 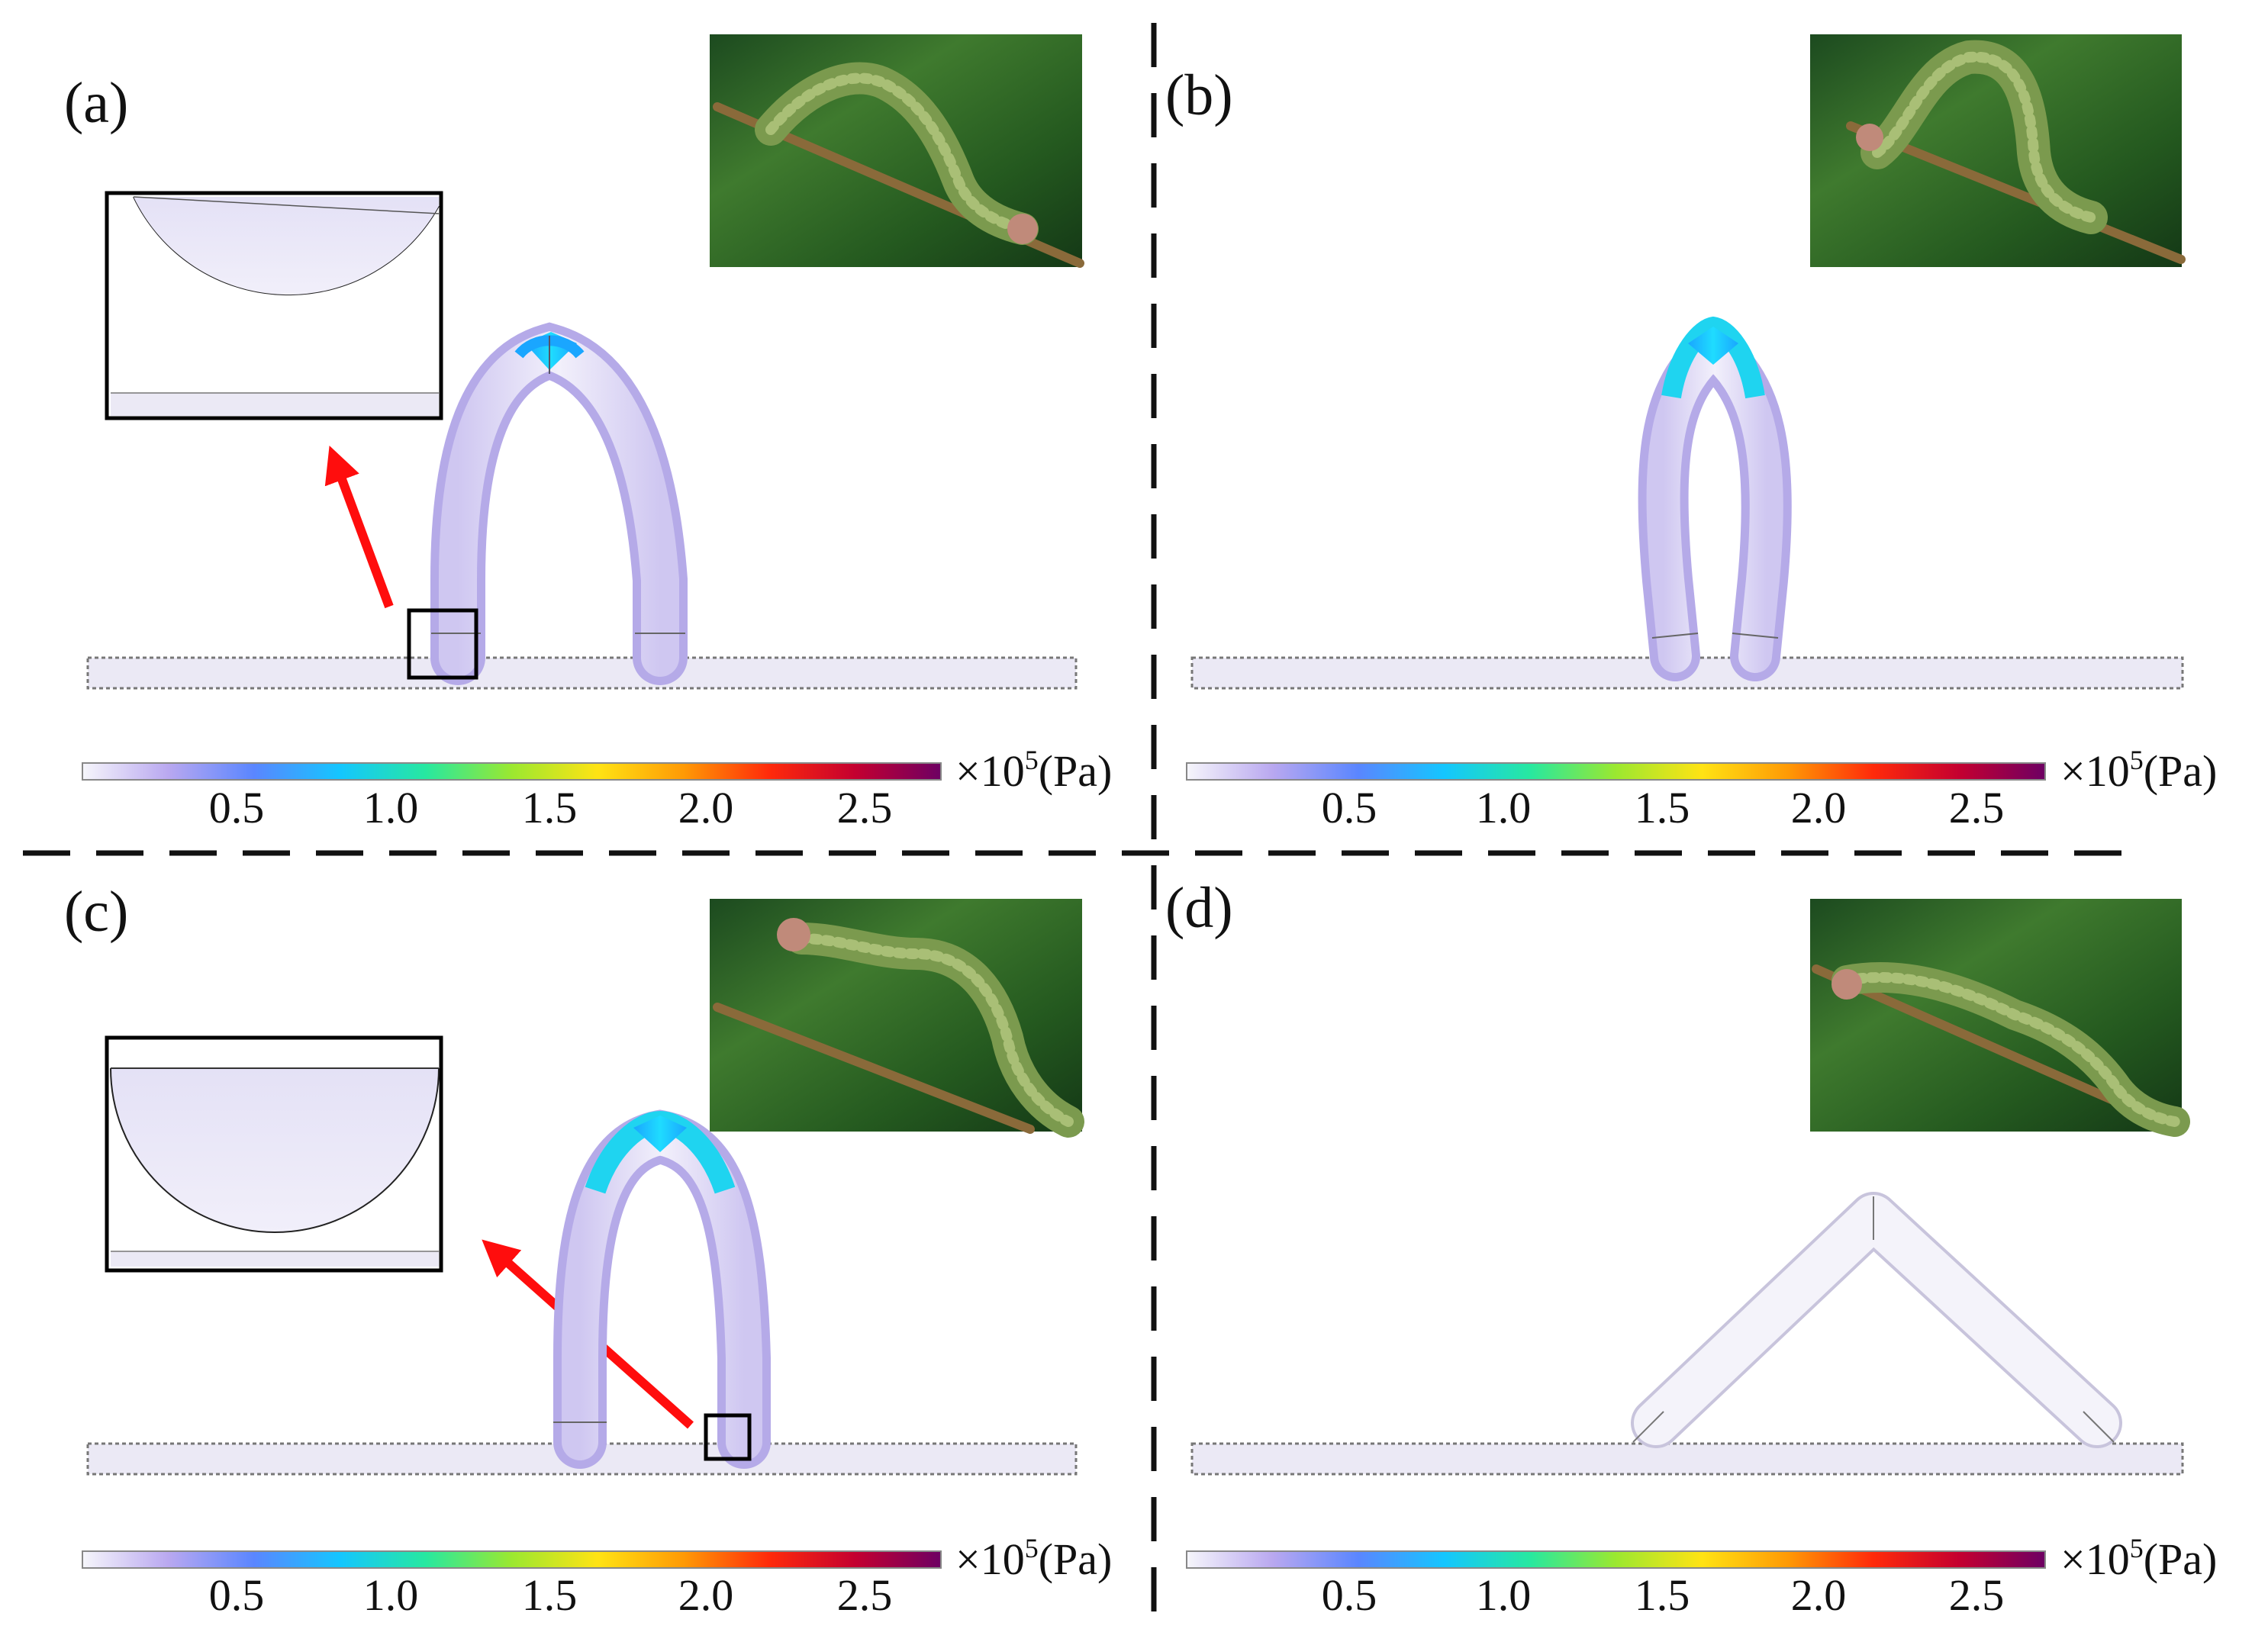 What do you see at coordinates (359, 527) in the screenshot?
I see `red-arrow-icon` at bounding box center [359, 527].